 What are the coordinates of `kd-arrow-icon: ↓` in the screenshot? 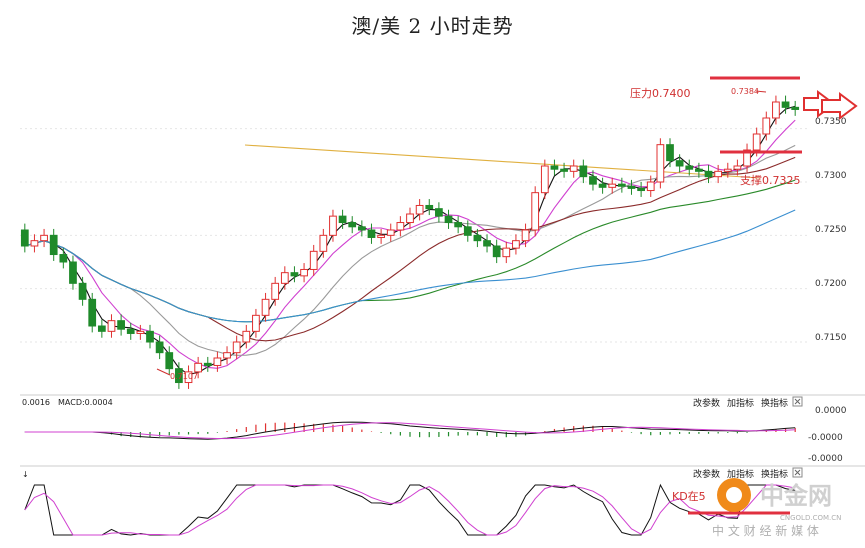 It's located at (25, 474).